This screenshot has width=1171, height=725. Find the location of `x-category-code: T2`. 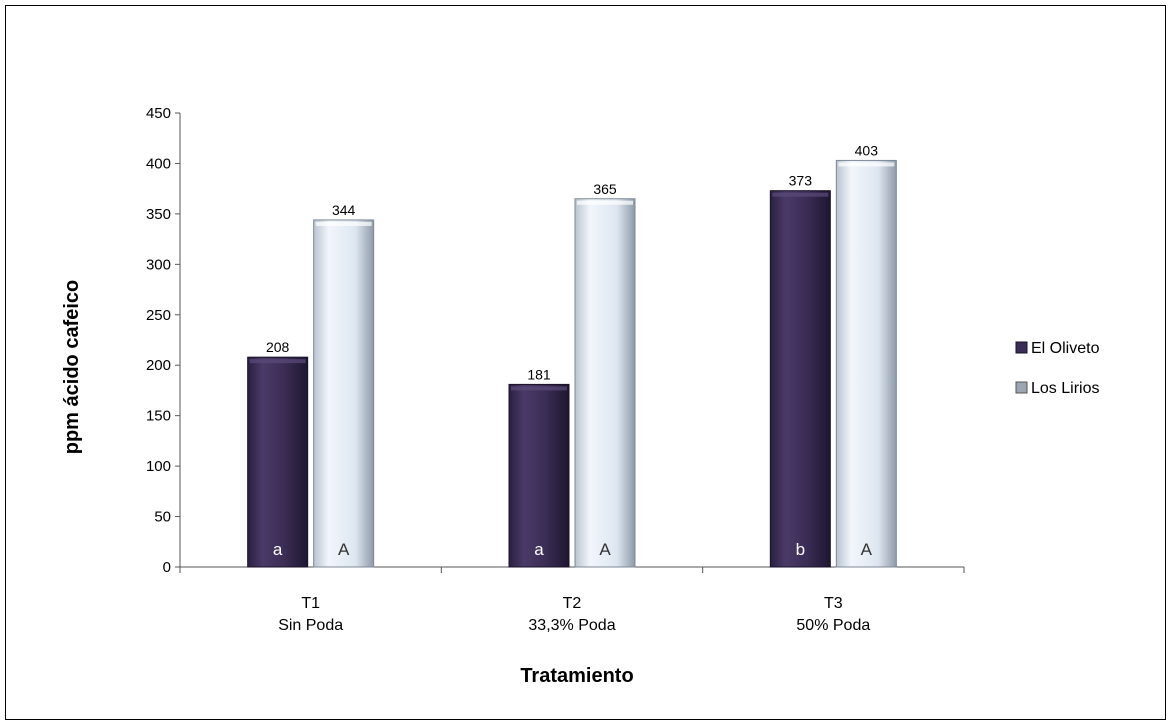

x-category-code: T2 is located at coordinates (572, 603).